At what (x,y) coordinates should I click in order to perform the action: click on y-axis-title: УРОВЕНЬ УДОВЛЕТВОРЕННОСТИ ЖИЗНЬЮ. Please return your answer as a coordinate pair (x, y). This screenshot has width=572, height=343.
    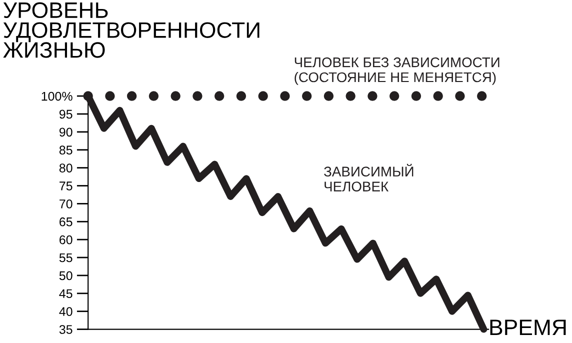
    Looking at the image, I should click on (131, 30).